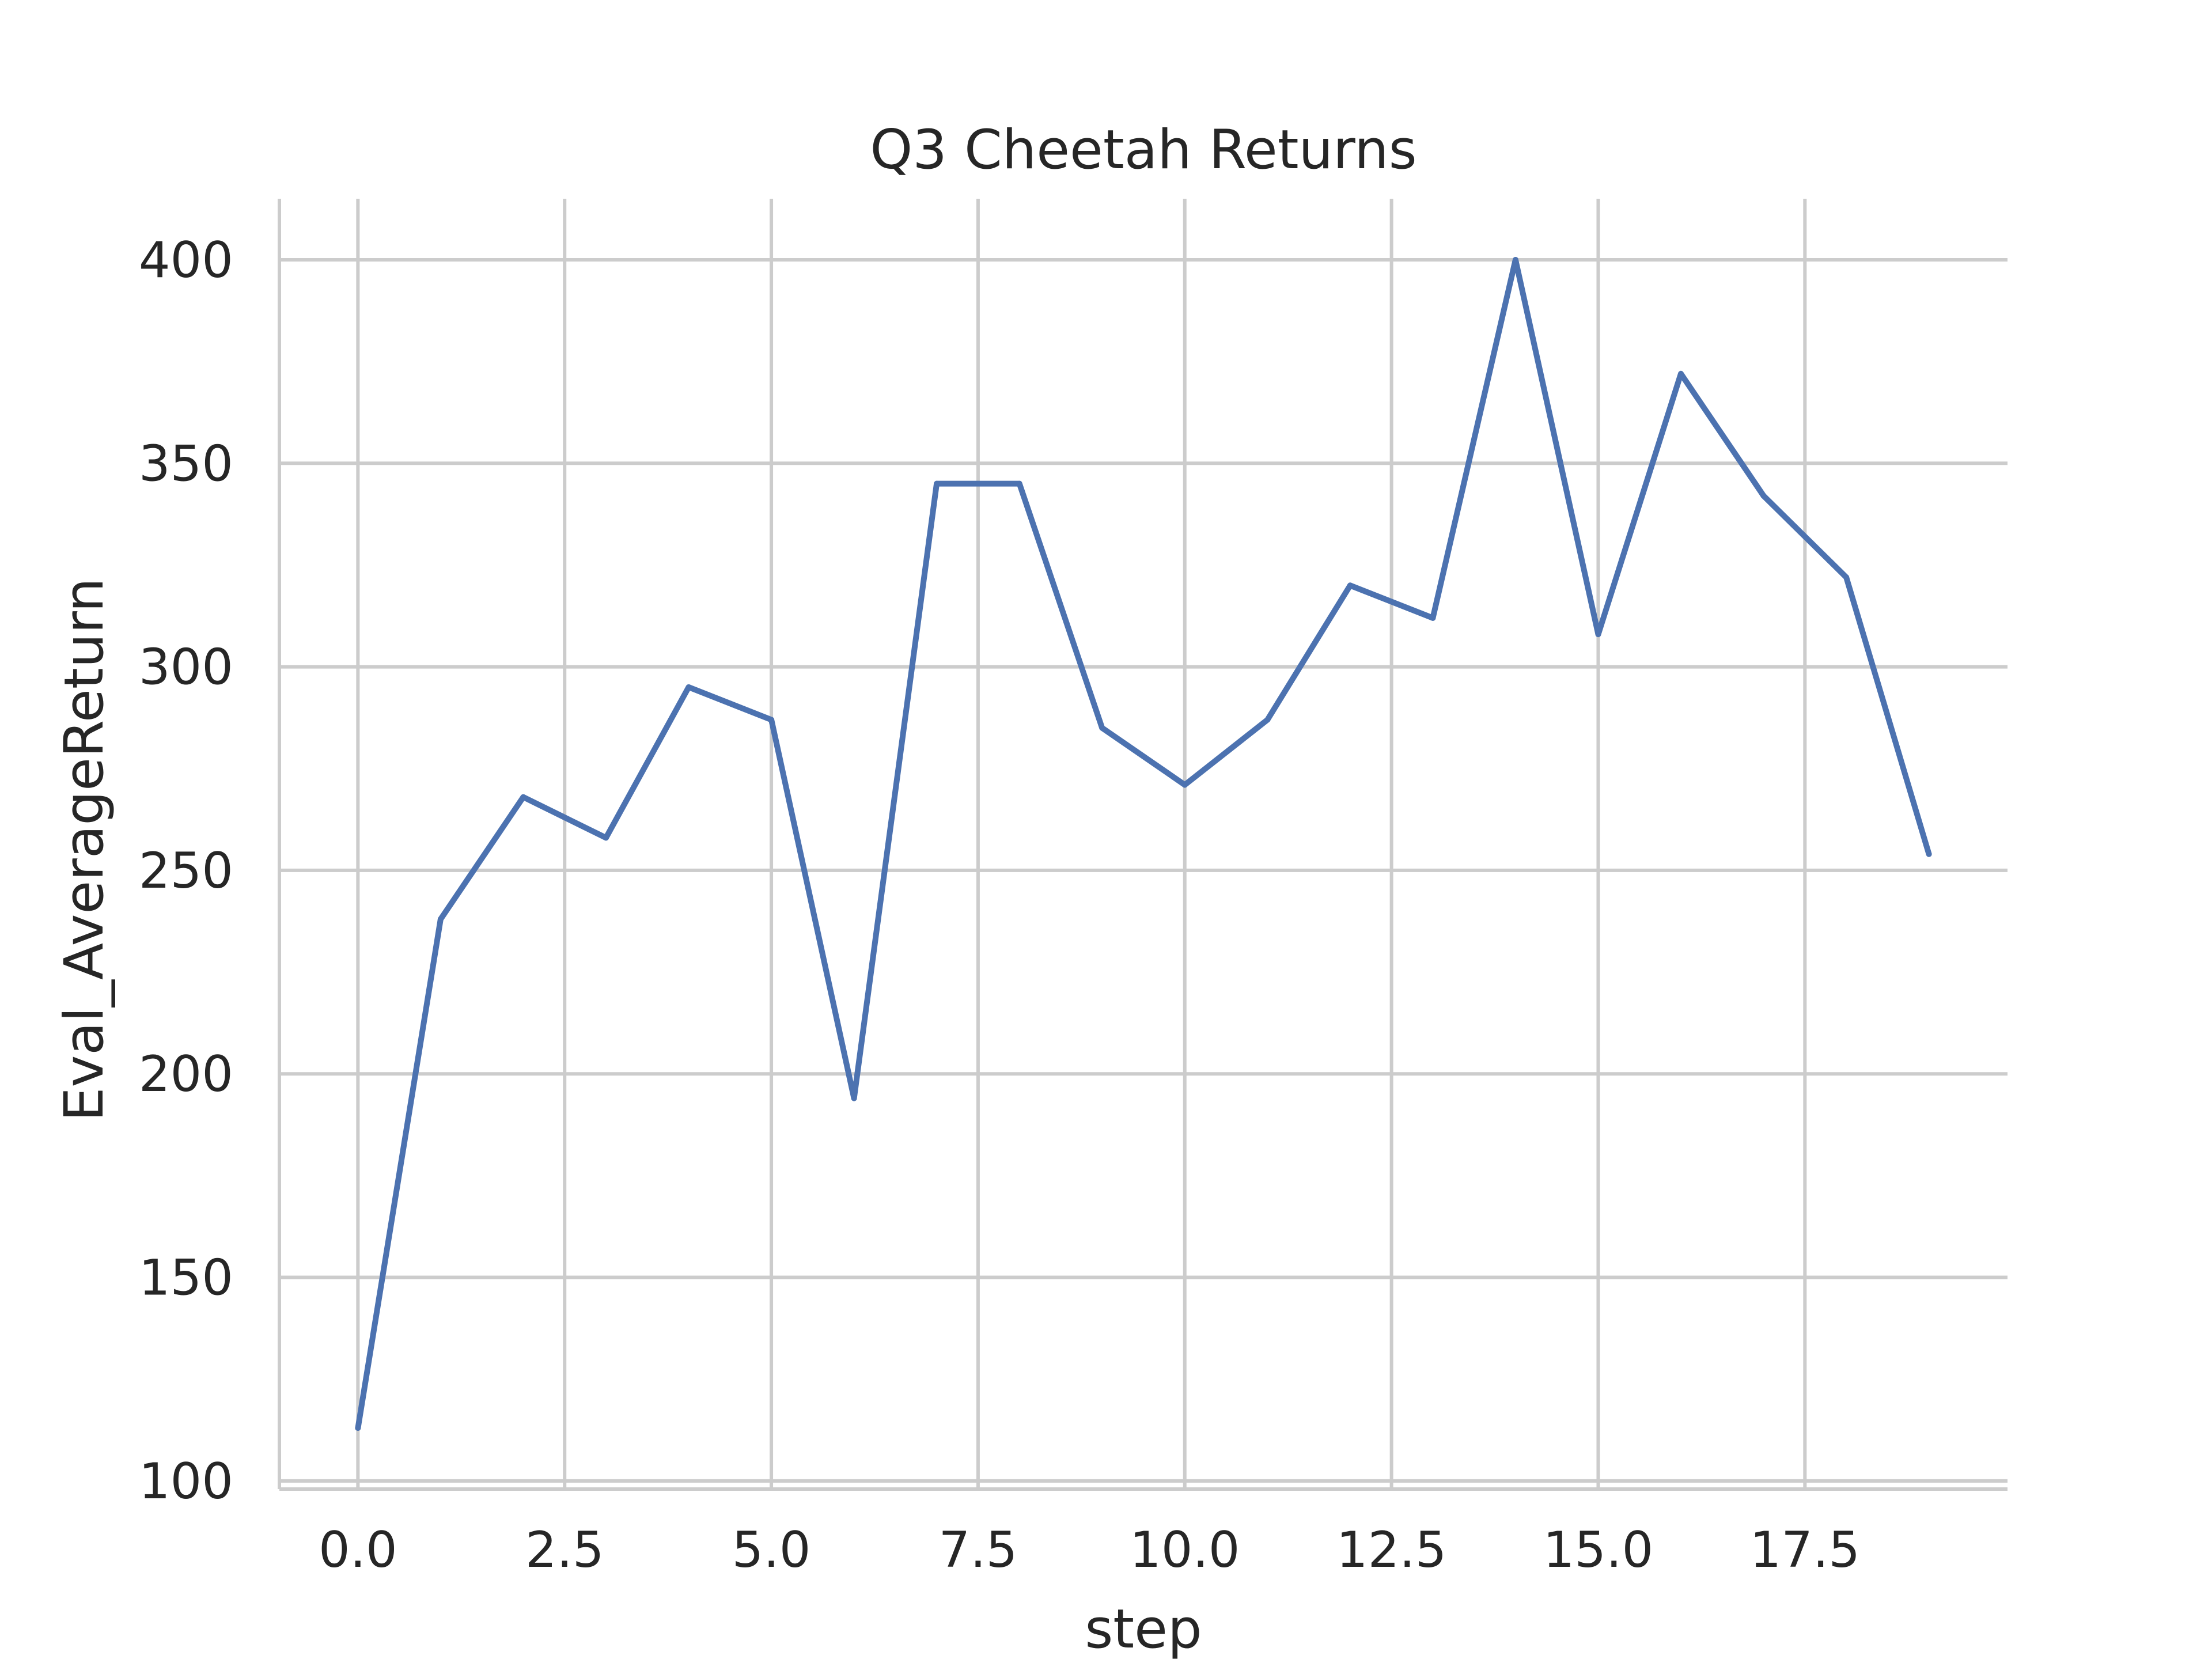 This screenshot has height=1659, width=2212. Describe the element at coordinates (564, 1550) in the screenshot. I see `x-tick-label: 2.5` at that location.